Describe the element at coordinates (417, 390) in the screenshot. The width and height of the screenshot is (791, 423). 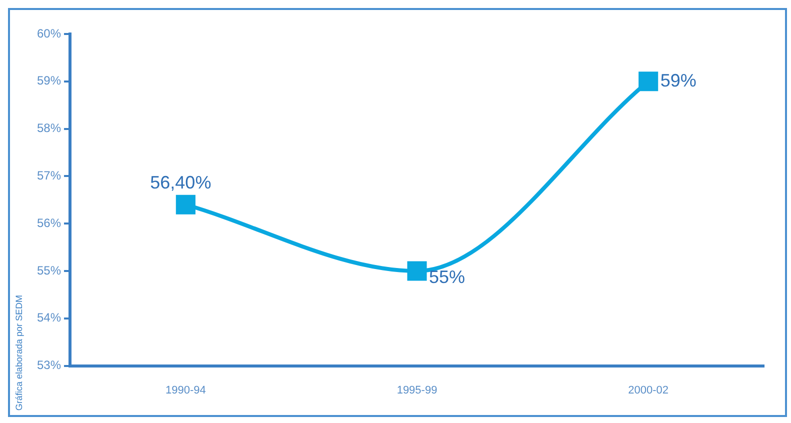
I see `x-tick-label: 1995-99` at that location.